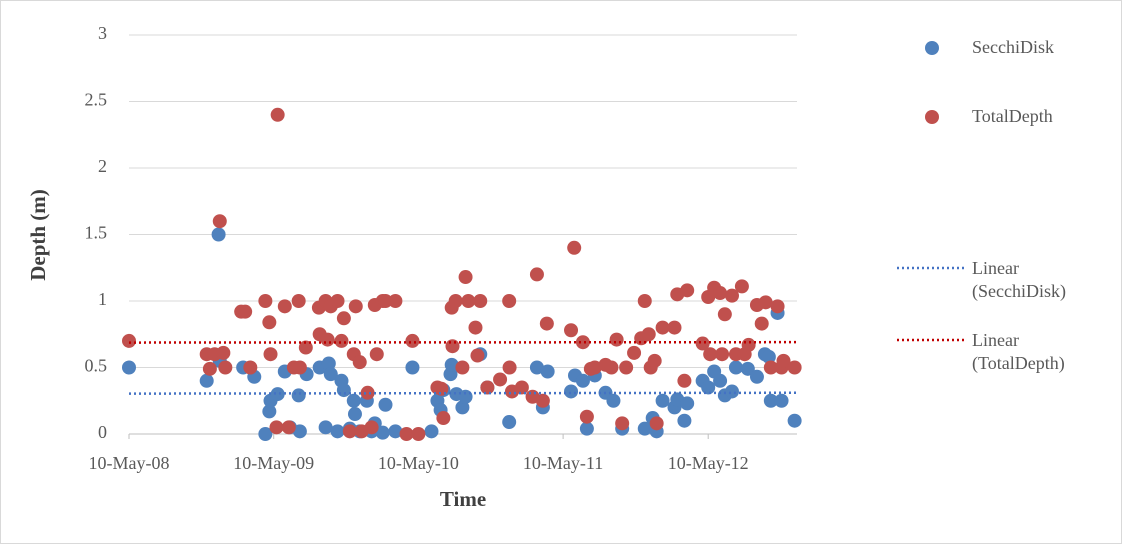 This screenshot has height=544, width=1122. What do you see at coordinates (418, 463) in the screenshot?
I see `x-tick-label: 10-May-10` at bounding box center [418, 463].